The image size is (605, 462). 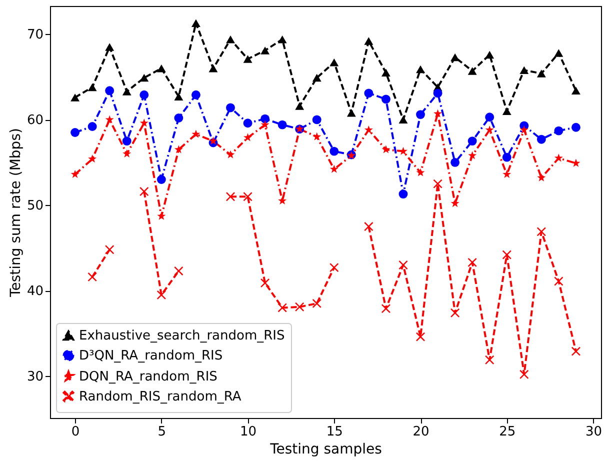 I want to click on x-axis-title: Testing samples, so click(x=325, y=450).